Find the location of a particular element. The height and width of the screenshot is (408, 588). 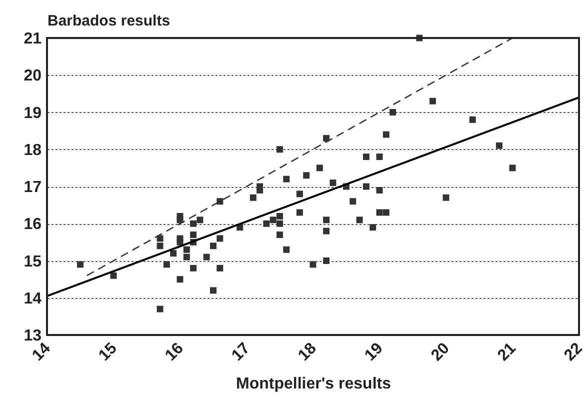

y-tick-label: 20 is located at coordinates (33, 76).